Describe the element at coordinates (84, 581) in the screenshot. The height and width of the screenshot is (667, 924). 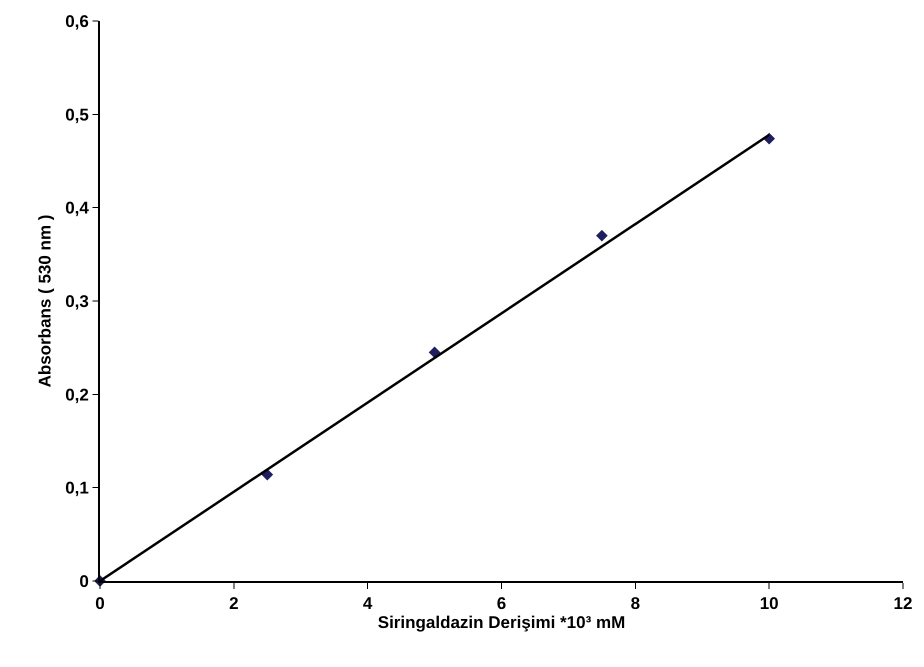
I see `y-tick-label: 0` at that location.